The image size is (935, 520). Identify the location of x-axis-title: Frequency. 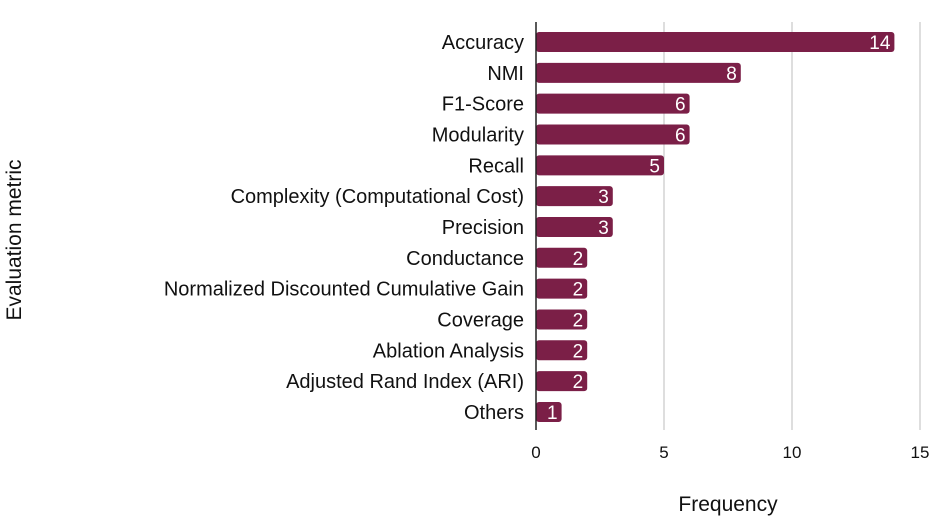
(728, 504).